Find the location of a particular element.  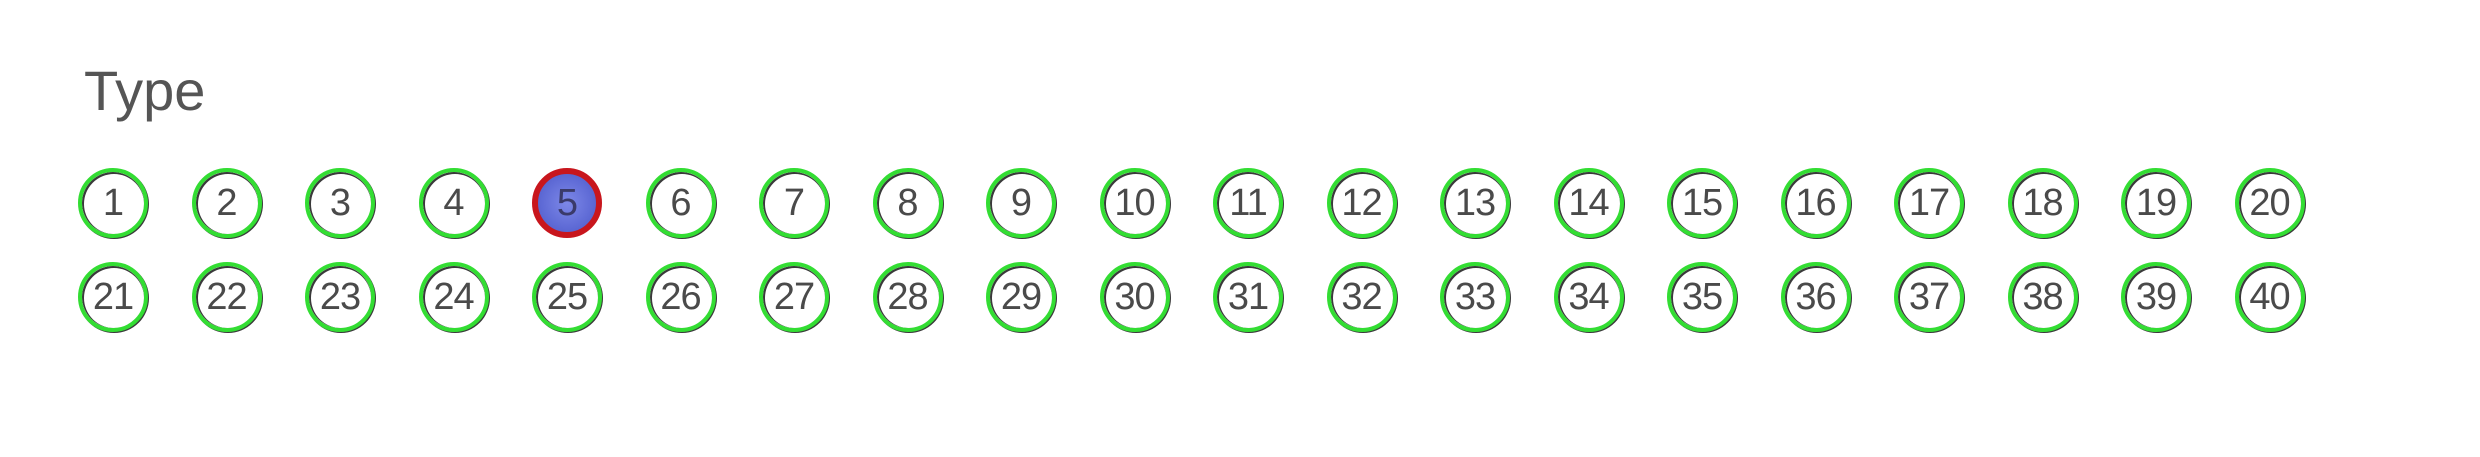

type-option-label: 26 is located at coordinates (680, 296).